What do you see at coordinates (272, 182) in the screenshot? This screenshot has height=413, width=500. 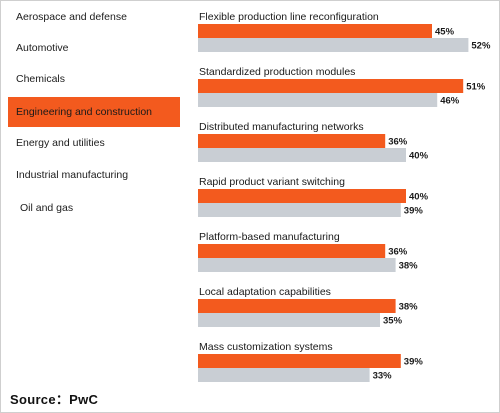 I see `category-label-rapid-product-variant-switching: Rapid product variant switching` at bounding box center [272, 182].